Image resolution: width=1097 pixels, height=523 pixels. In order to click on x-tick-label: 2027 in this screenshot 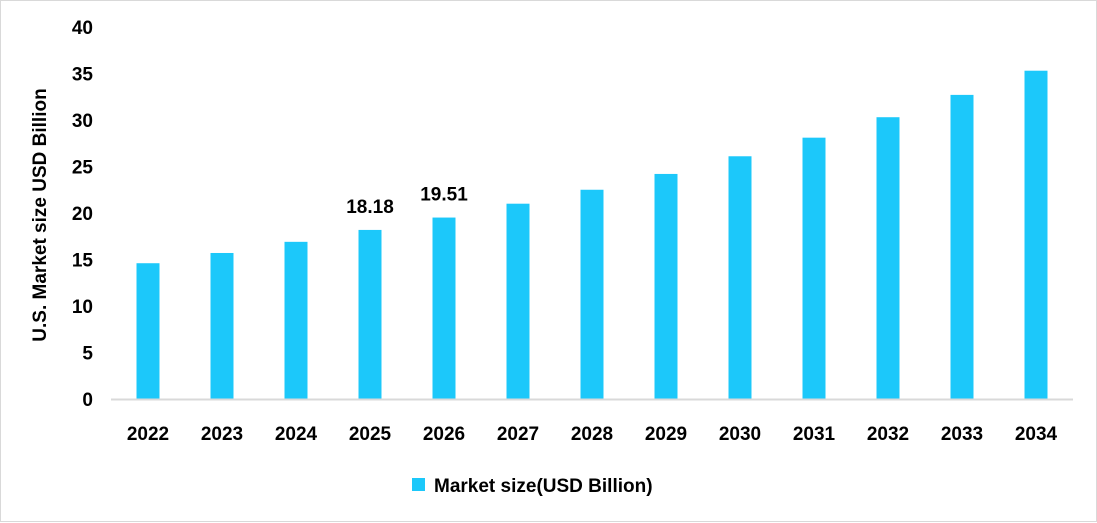, I will do `click(518, 434)`.